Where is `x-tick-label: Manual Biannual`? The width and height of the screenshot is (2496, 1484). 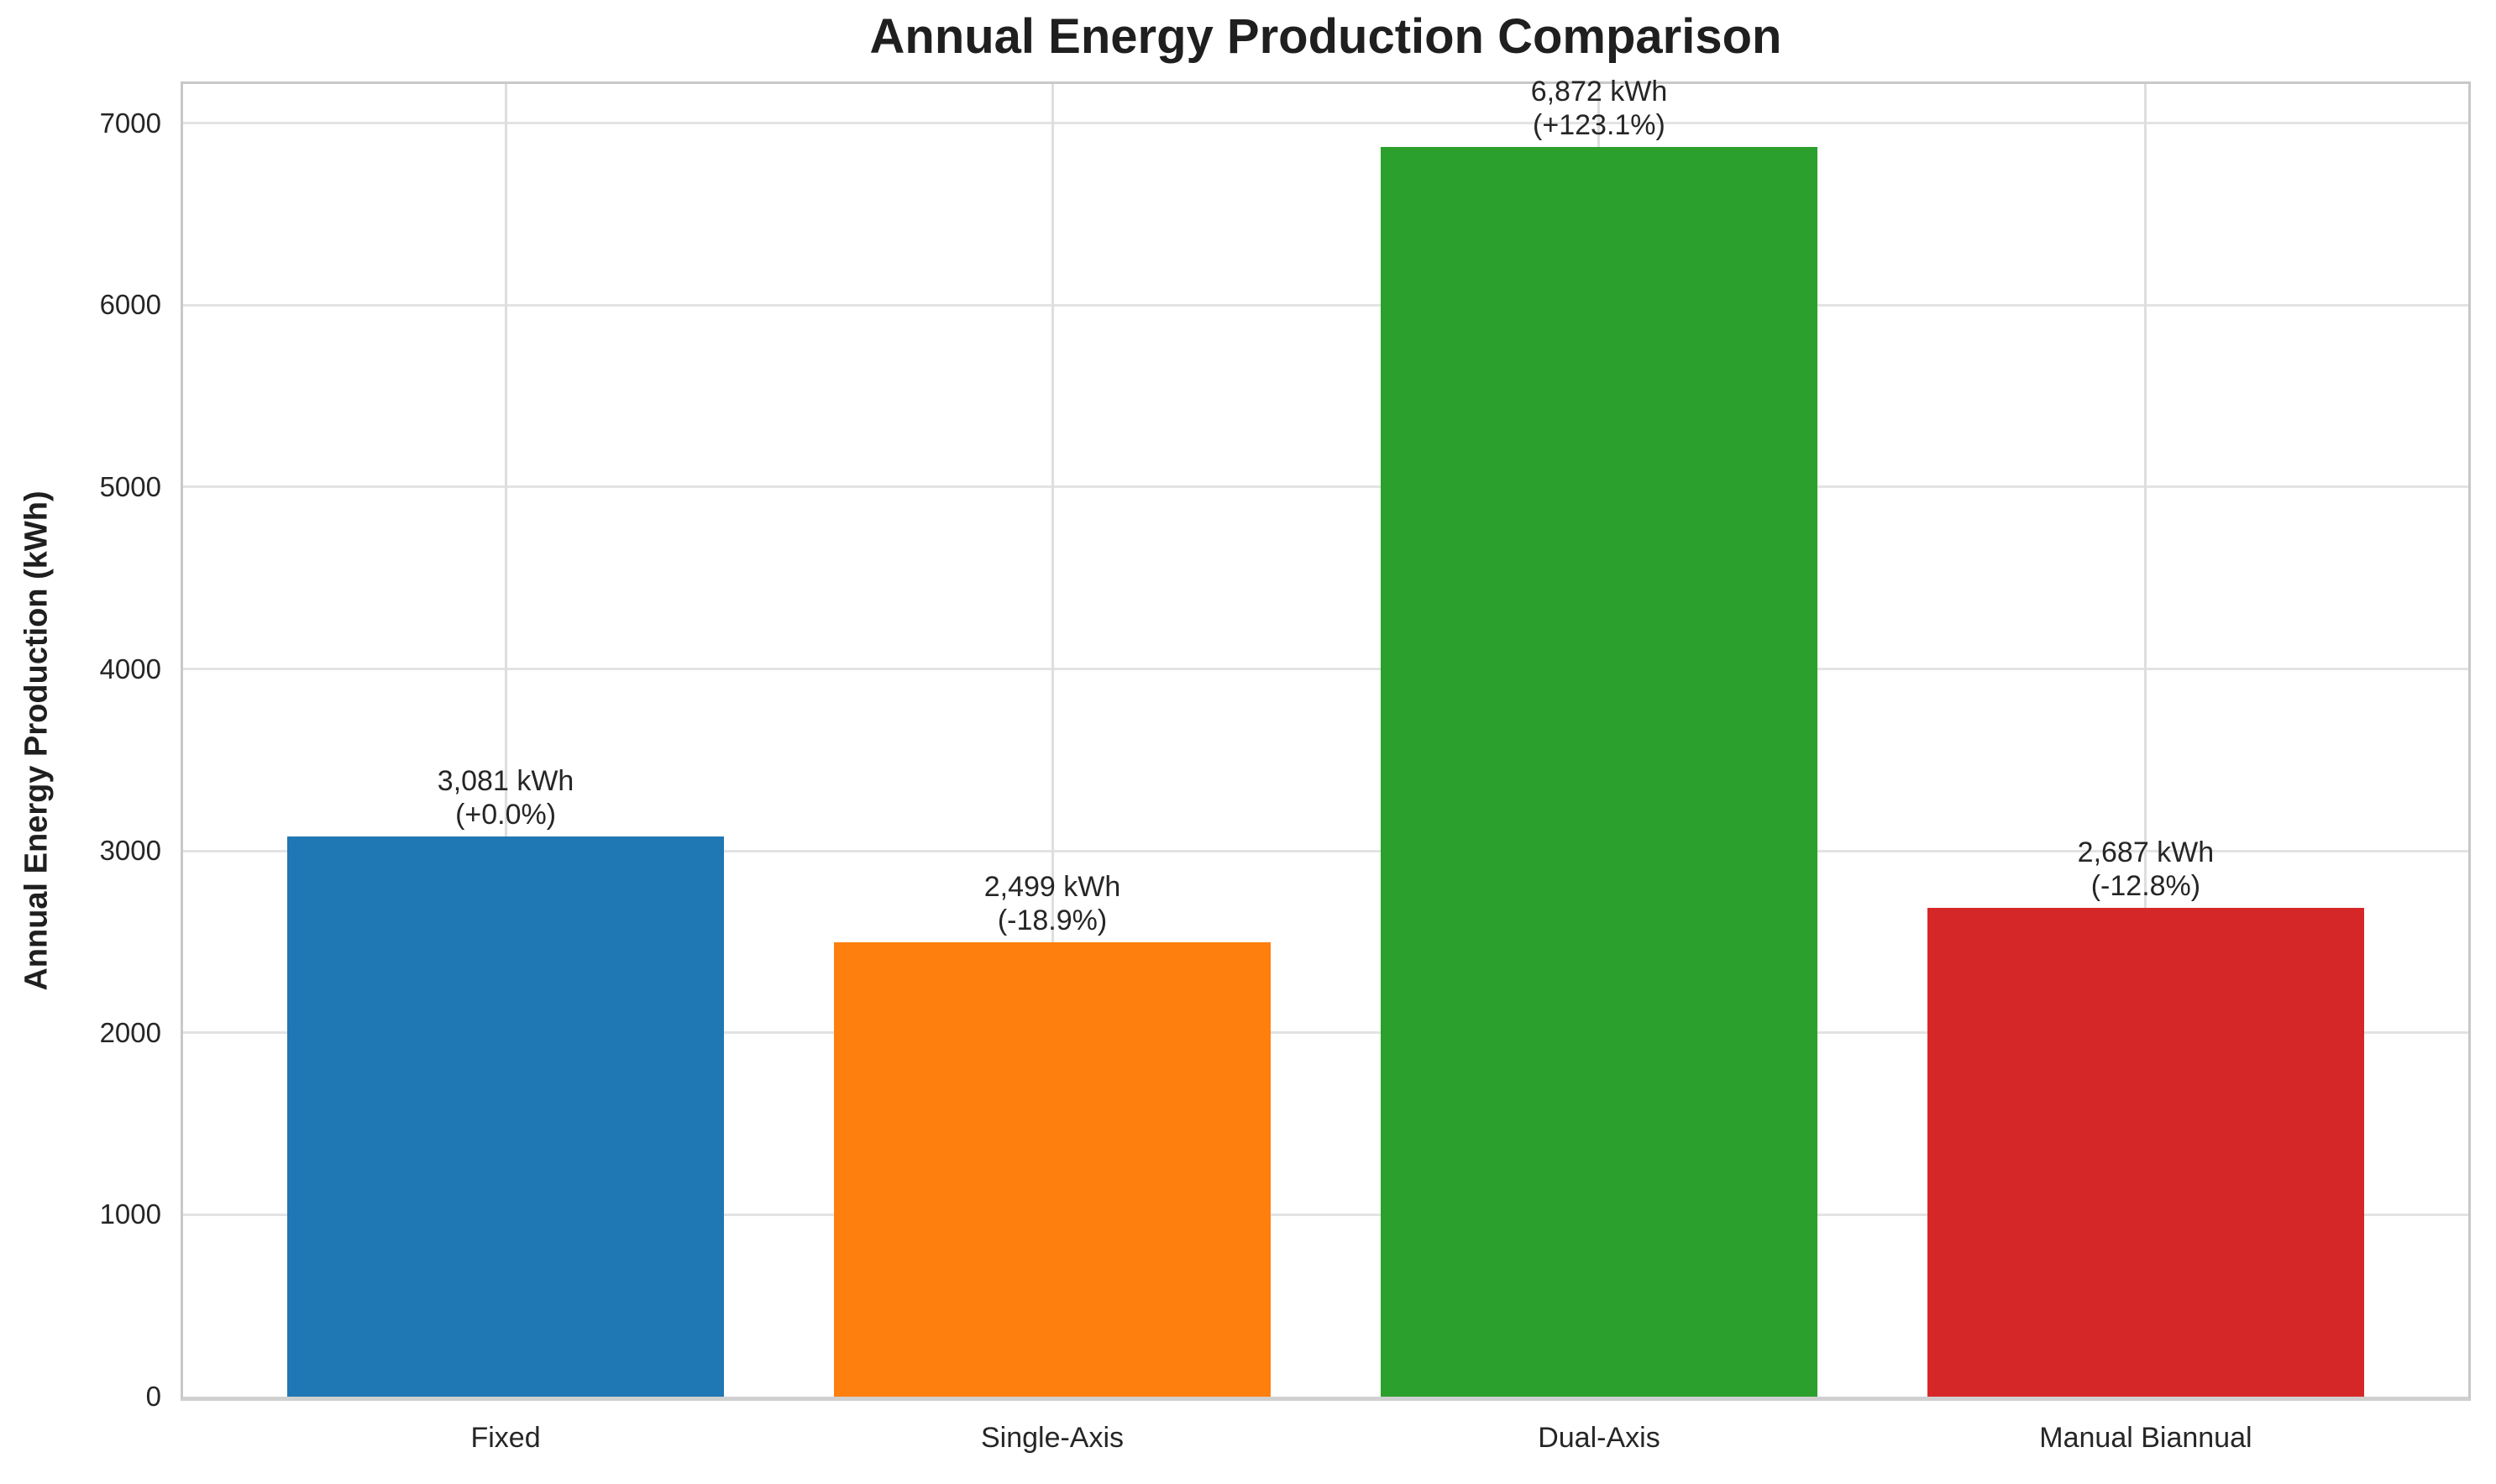
x-tick-label: Manual Biannual is located at coordinates (2145, 1438).